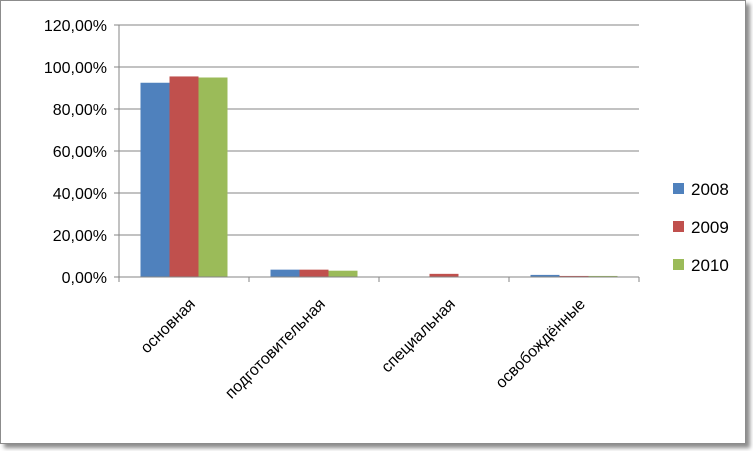  What do you see at coordinates (168, 326) in the screenshot?
I see `x-tick-label: основная` at bounding box center [168, 326].